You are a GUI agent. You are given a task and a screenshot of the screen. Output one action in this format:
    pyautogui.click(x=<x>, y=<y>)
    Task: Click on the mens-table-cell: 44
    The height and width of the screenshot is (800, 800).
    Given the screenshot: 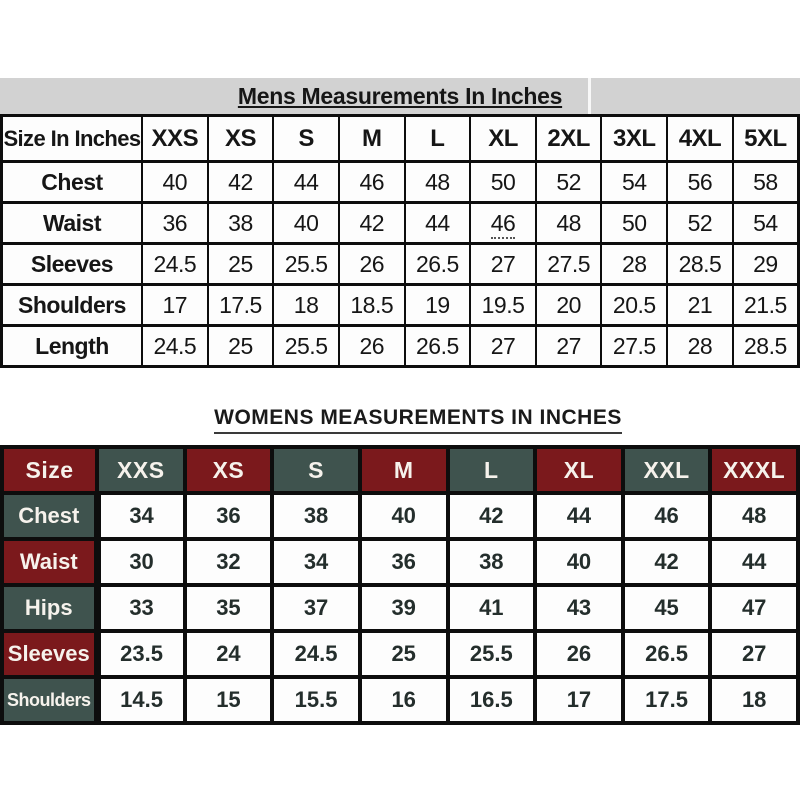 What is the action you would take?
    pyautogui.click(x=437, y=223)
    